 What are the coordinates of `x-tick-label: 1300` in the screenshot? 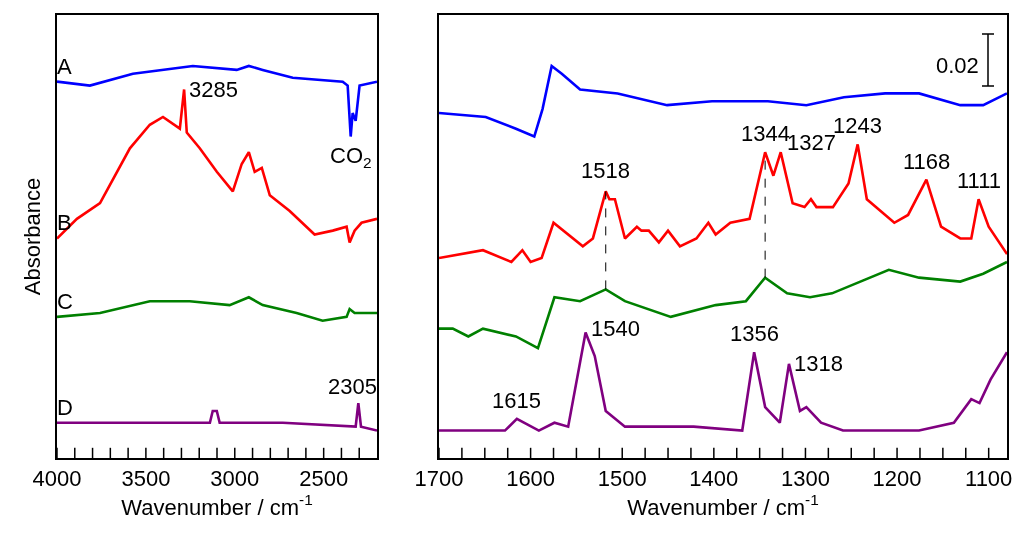 It's located at (805, 479).